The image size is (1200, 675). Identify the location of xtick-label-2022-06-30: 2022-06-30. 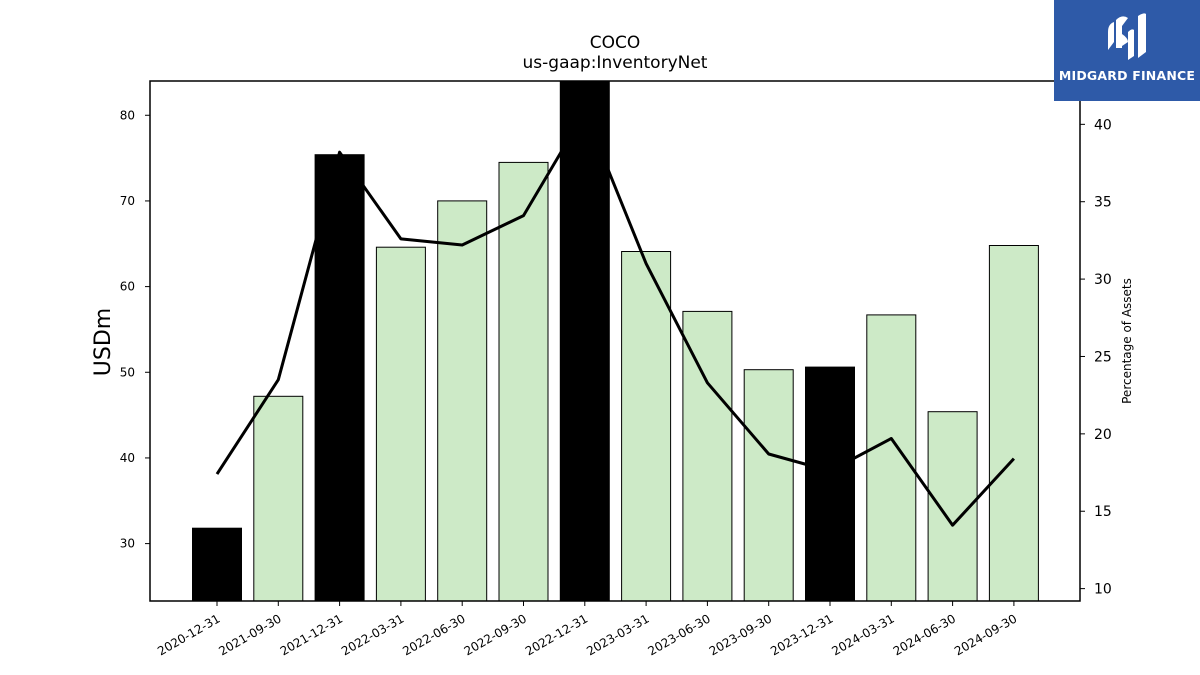
(433, 634).